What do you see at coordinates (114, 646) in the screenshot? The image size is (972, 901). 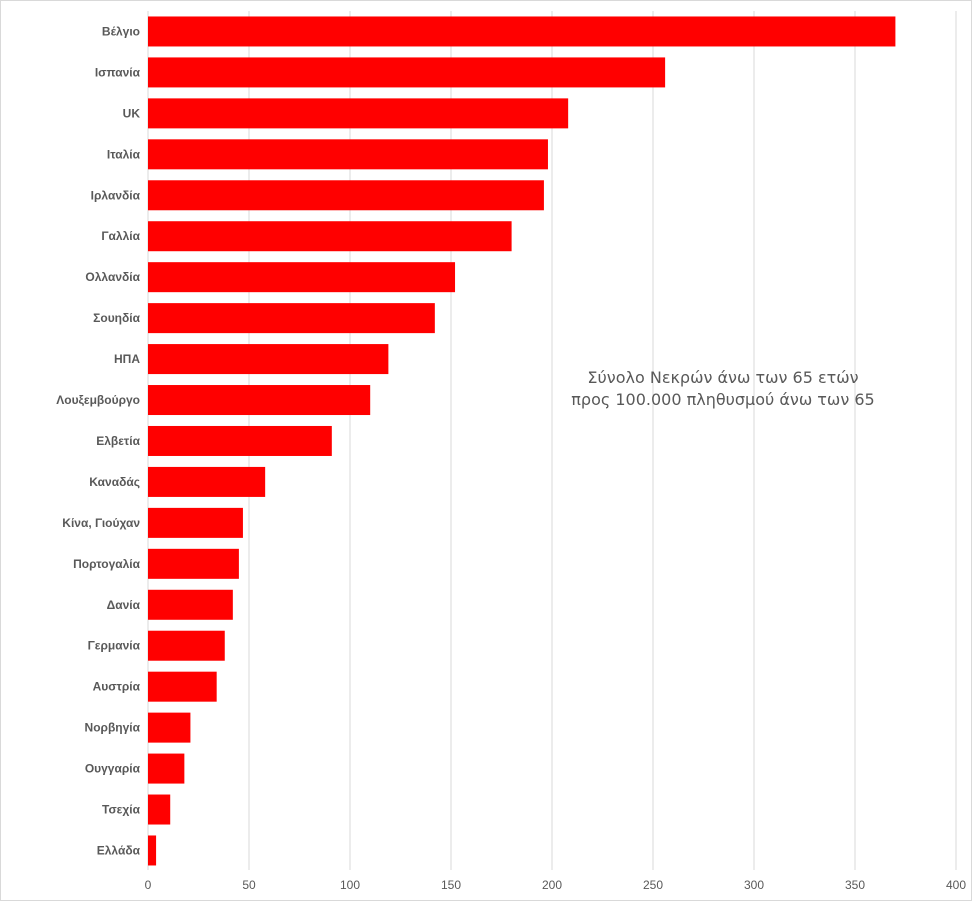 I see `category-label: Γερμανία` at bounding box center [114, 646].